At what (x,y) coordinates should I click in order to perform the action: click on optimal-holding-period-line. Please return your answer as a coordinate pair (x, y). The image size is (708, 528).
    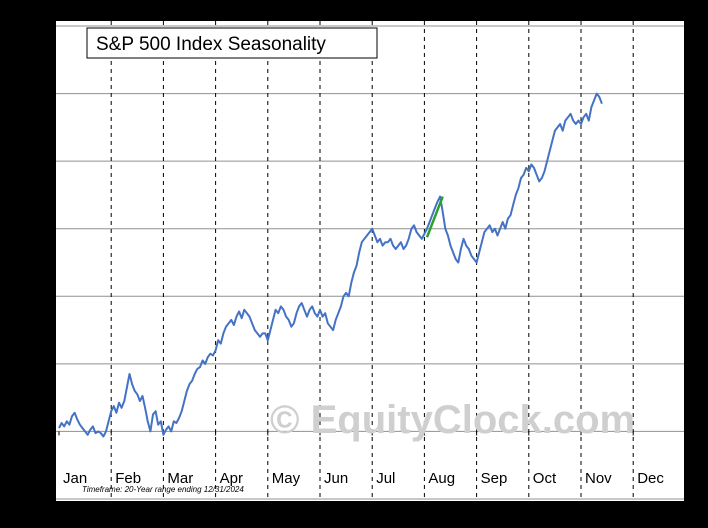
    Looking at the image, I should click on (434, 217).